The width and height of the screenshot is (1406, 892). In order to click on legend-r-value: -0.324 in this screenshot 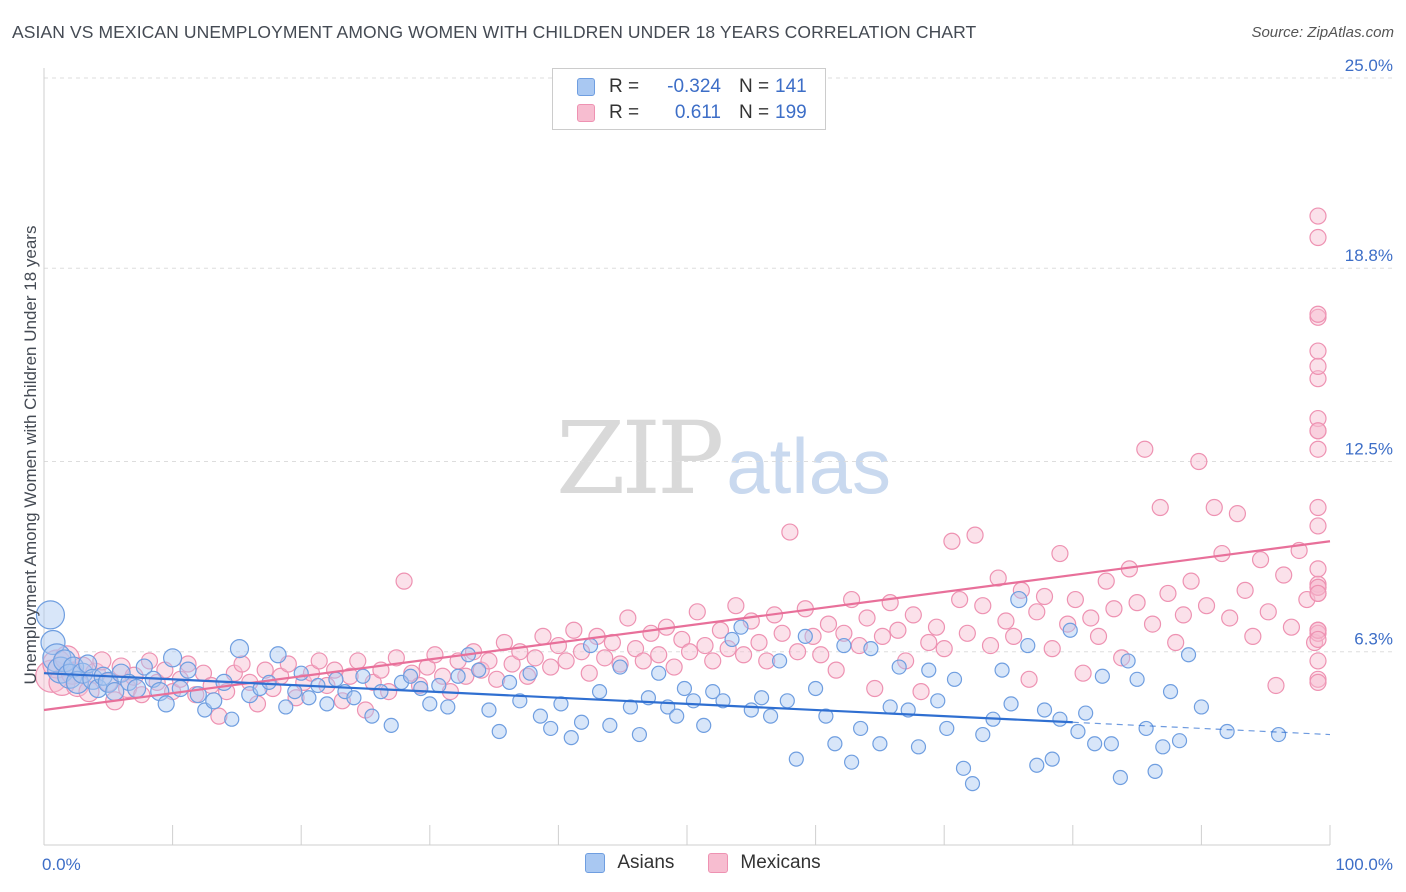, I will do `click(694, 86)`.